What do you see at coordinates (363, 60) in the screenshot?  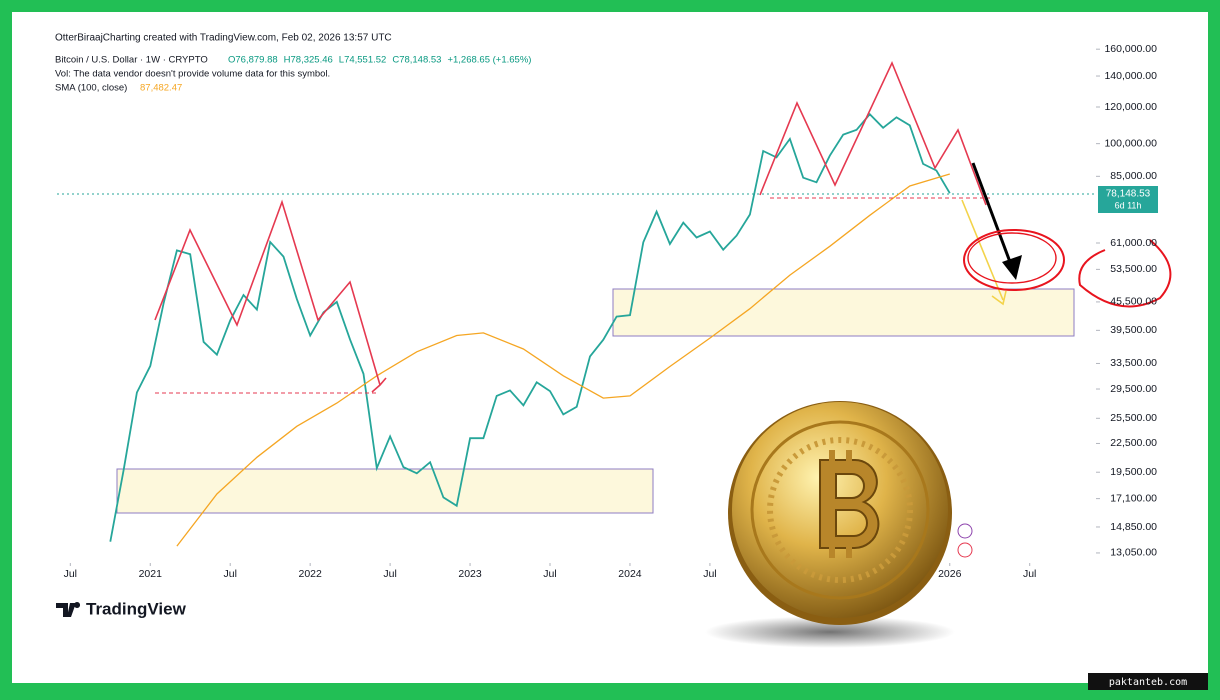 I see `ohlc-value: L74,551.52` at bounding box center [363, 60].